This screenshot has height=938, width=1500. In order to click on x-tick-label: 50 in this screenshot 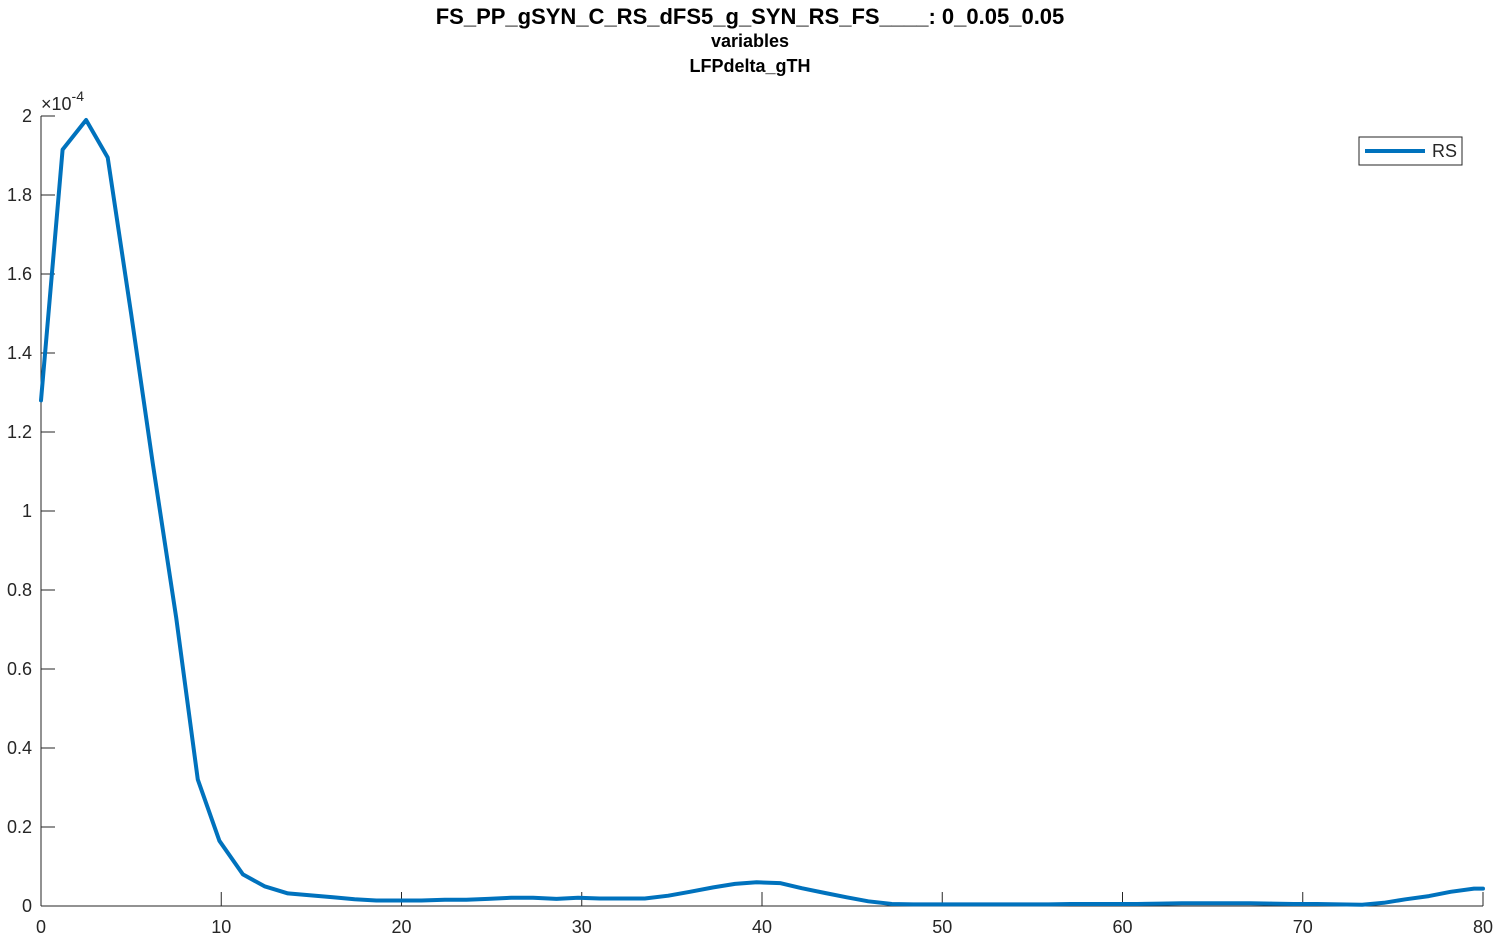, I will do `click(942, 927)`.